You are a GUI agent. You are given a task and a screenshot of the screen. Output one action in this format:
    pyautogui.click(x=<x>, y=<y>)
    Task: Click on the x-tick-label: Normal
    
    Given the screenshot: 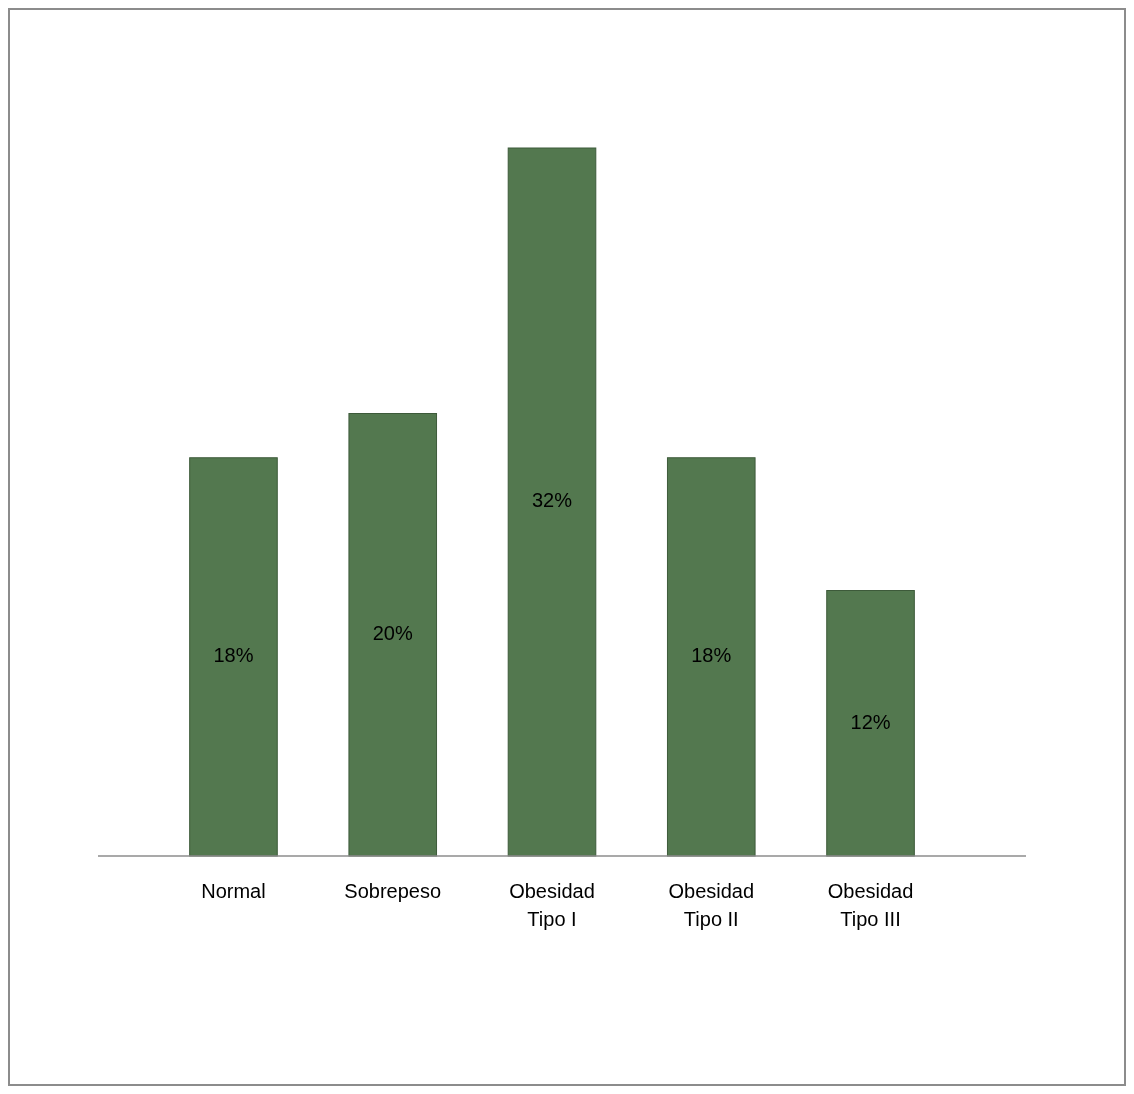 What is the action you would take?
    pyautogui.click(x=233, y=891)
    